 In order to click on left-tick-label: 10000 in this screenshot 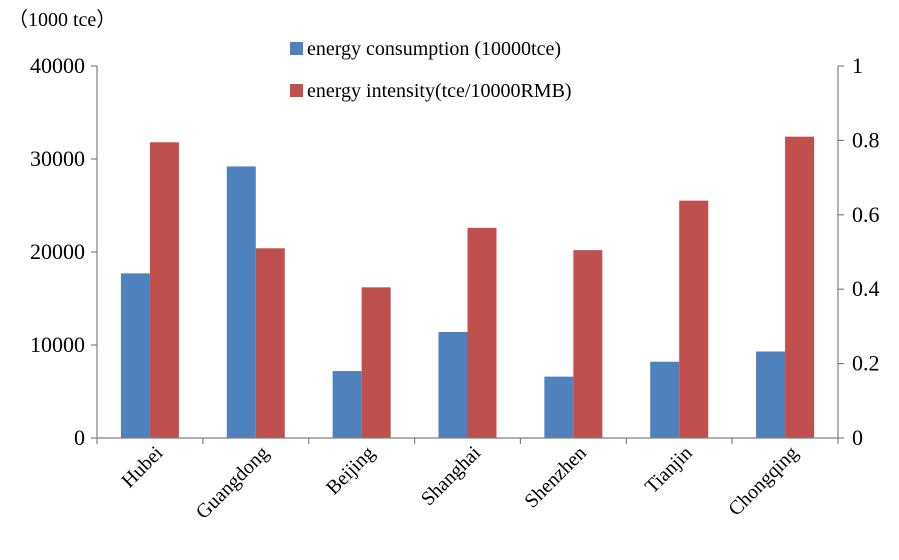, I will do `click(57, 344)`.